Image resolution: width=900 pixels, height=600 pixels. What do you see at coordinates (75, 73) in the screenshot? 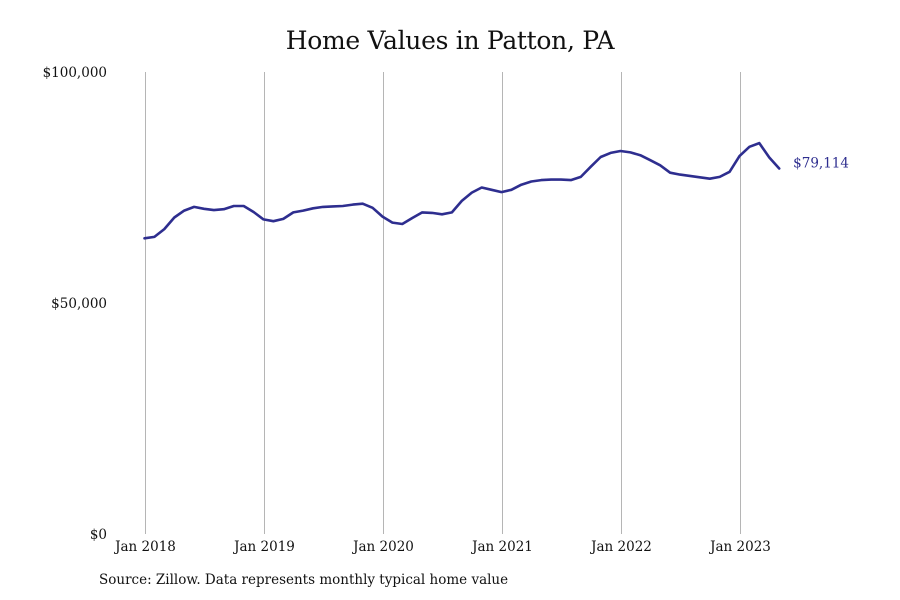
I see `y-tick-label: $100,000` at bounding box center [75, 73].